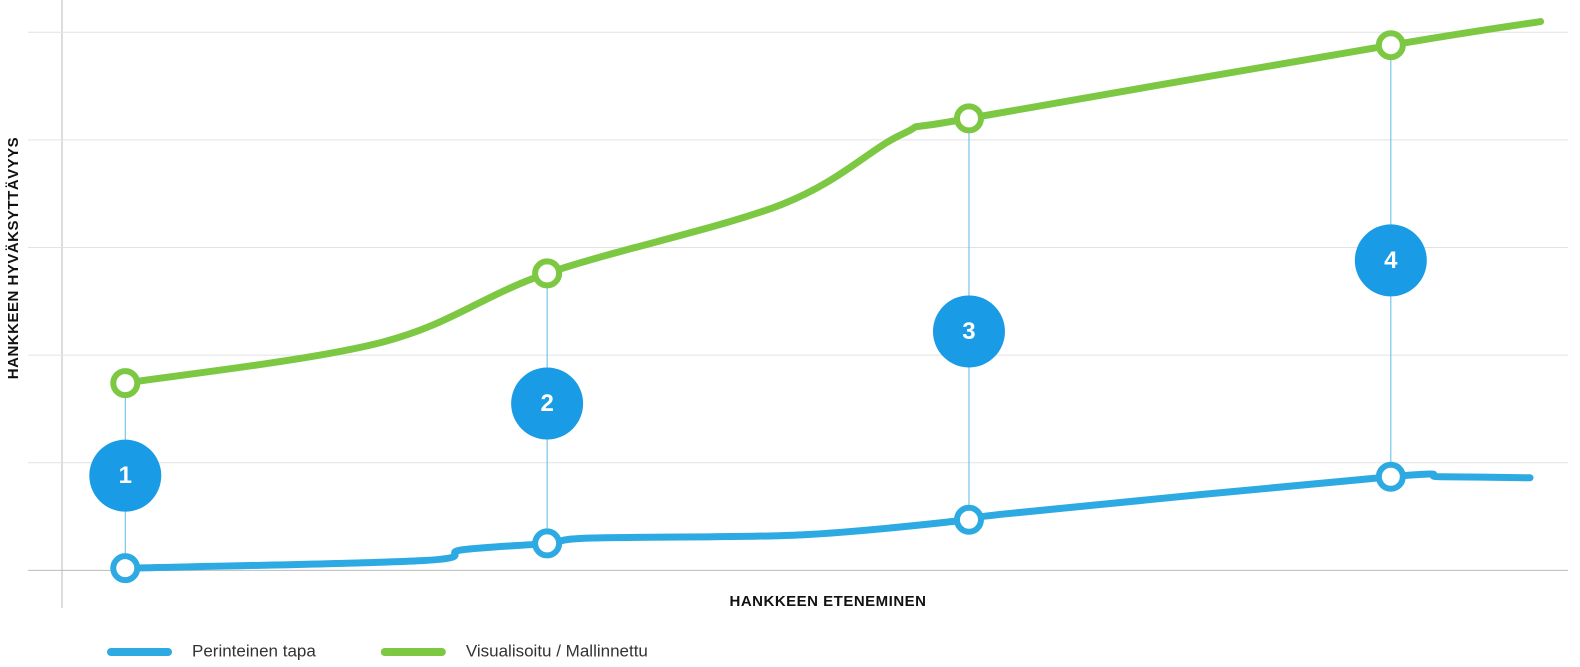 The image size is (1580, 667). What do you see at coordinates (557, 650) in the screenshot?
I see `legend-label: Visualisoitu / Mallinnettu` at bounding box center [557, 650].